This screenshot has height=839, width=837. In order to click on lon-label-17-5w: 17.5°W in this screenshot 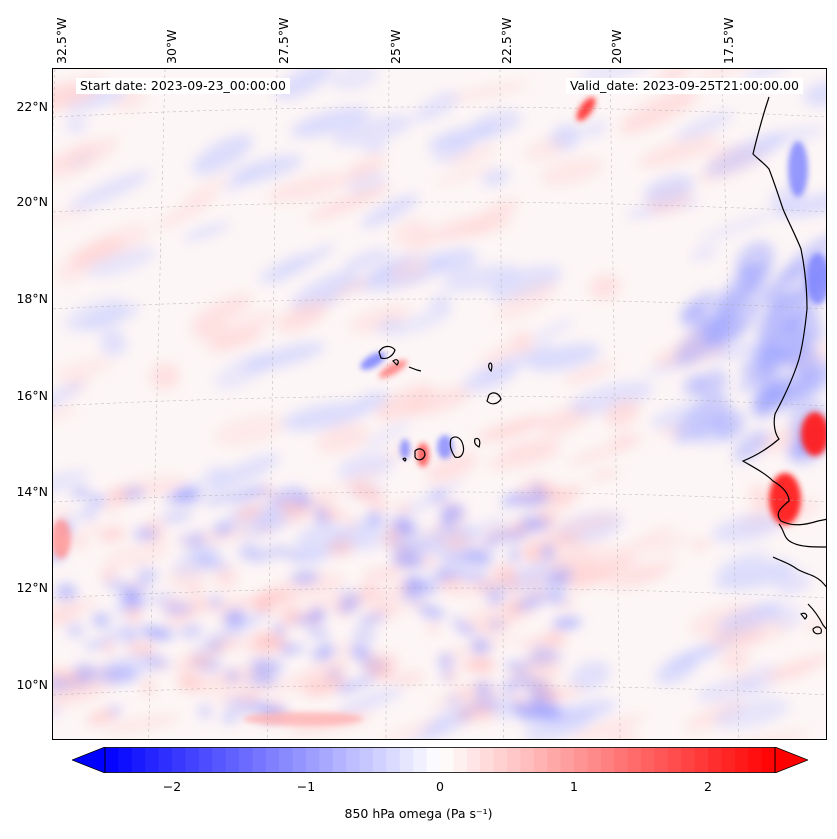, I will do `click(728, 40)`.